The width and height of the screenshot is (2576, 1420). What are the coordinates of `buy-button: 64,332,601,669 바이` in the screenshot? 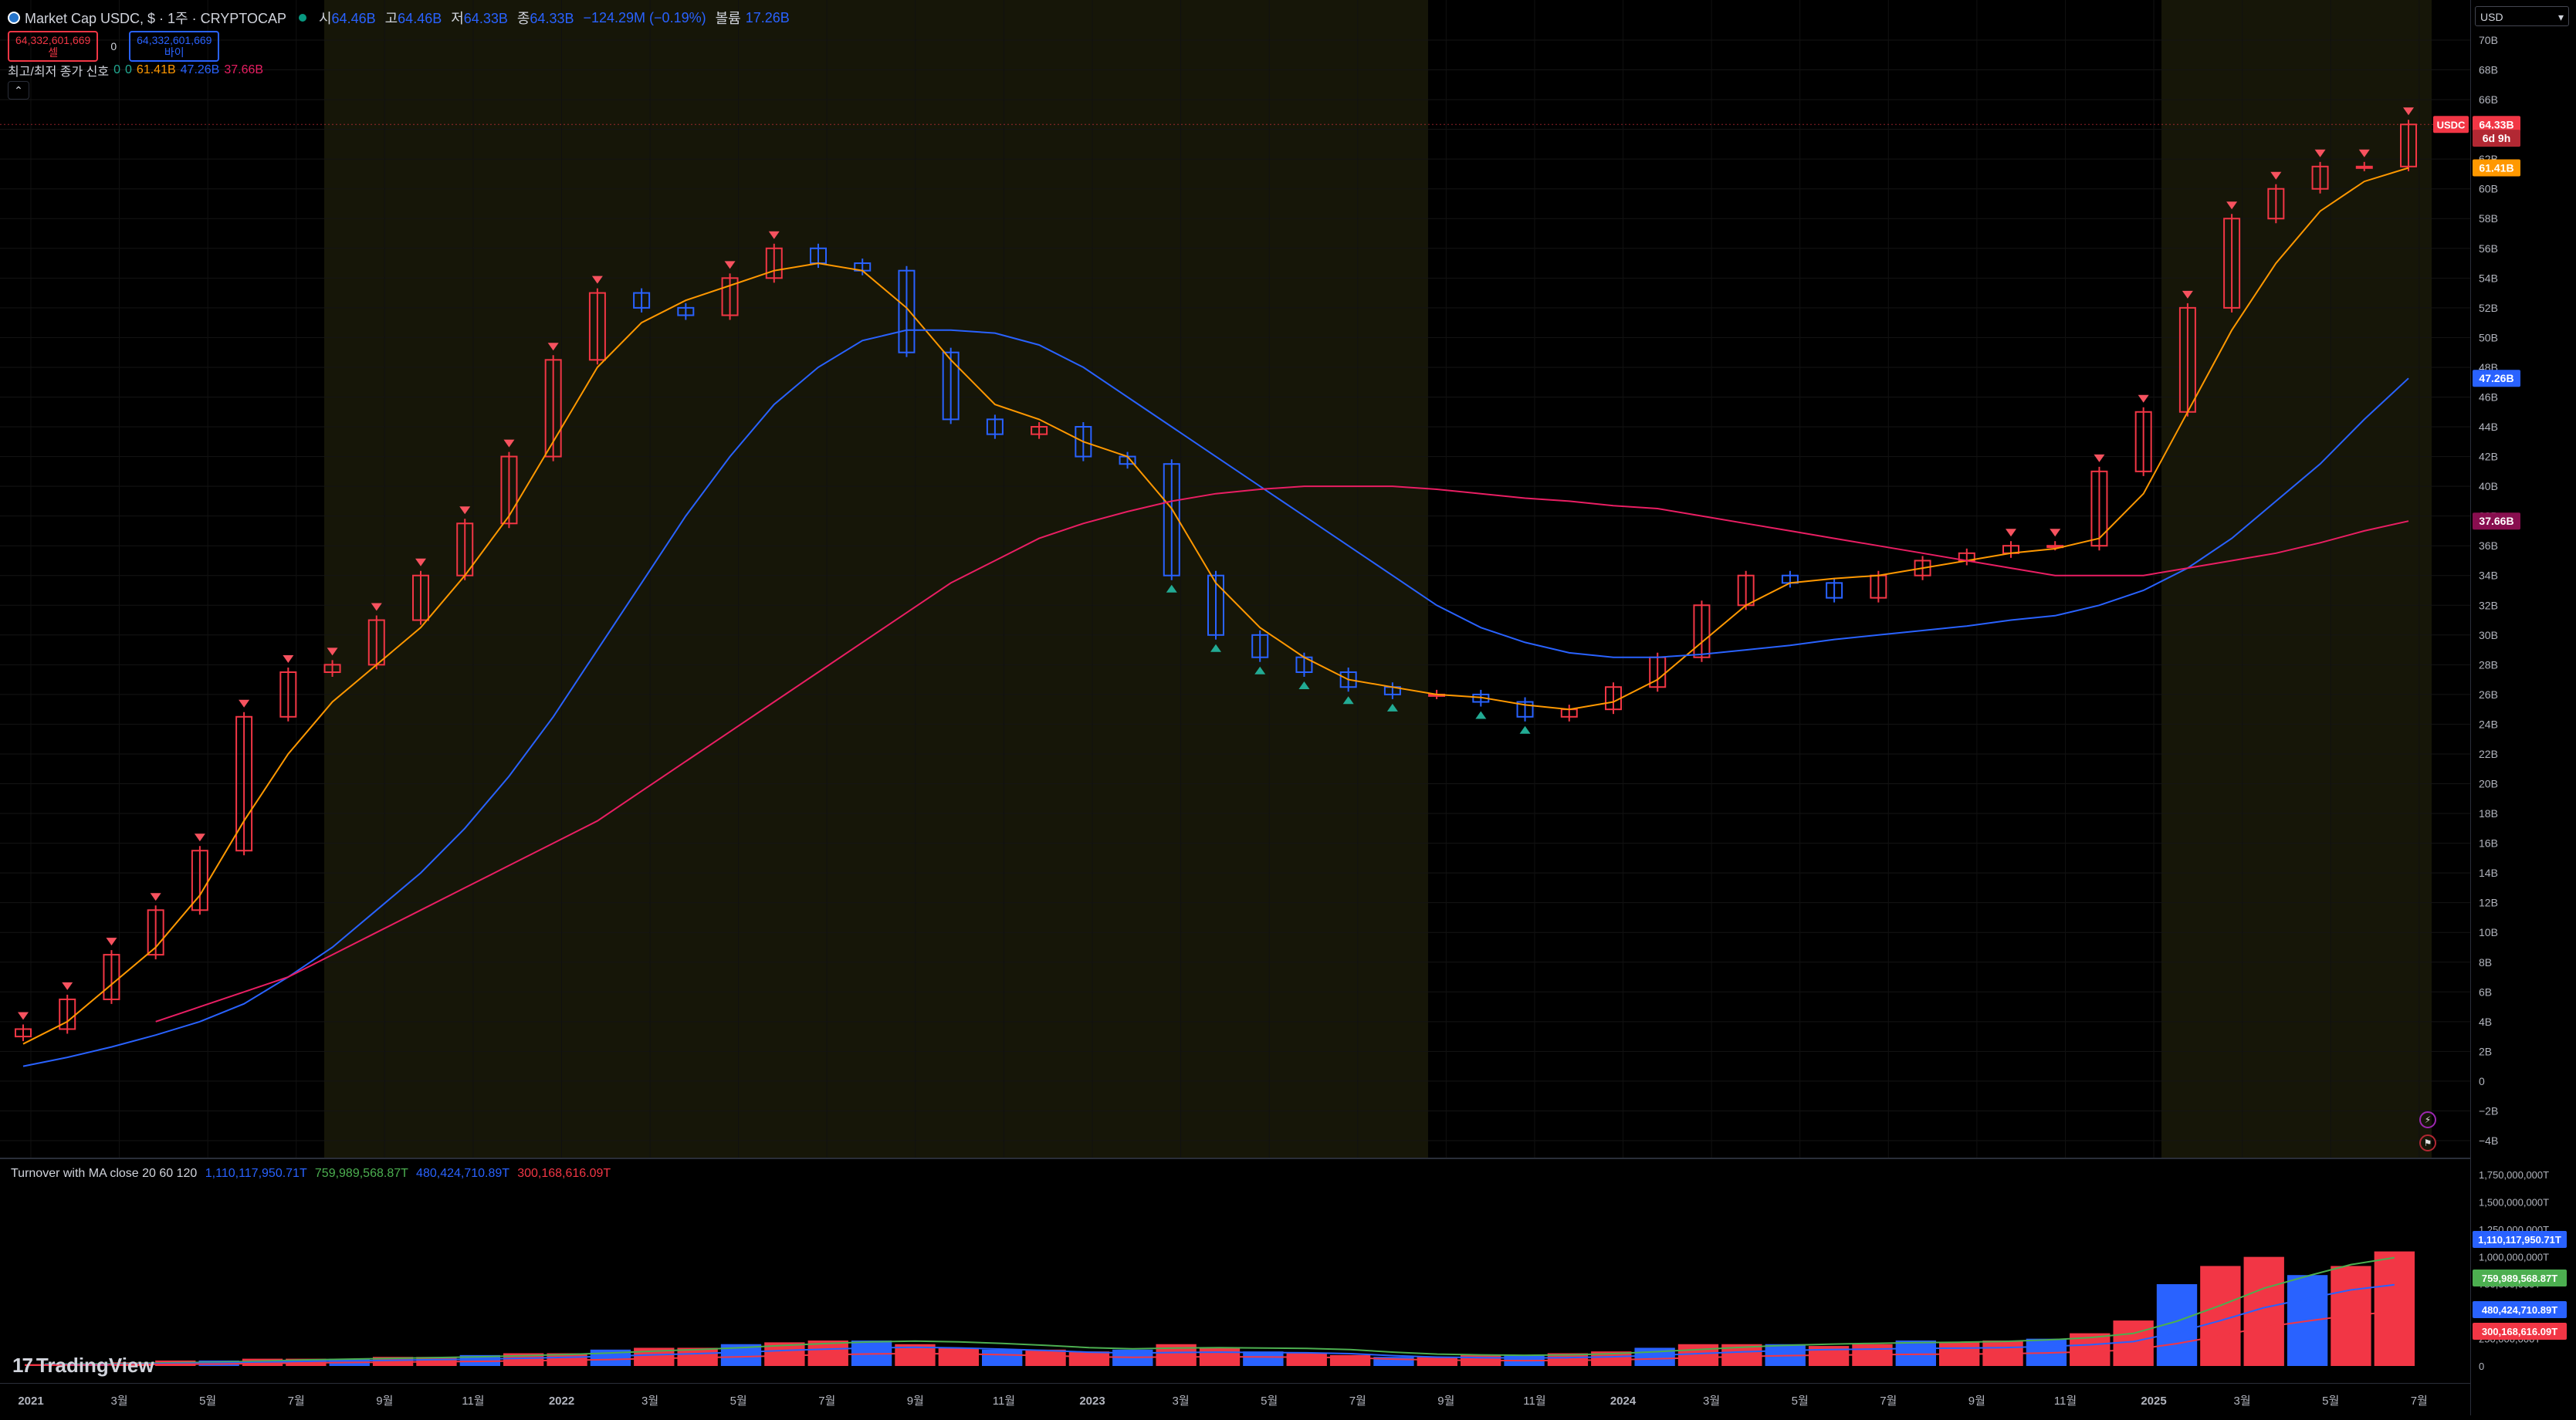 It's located at (175, 46).